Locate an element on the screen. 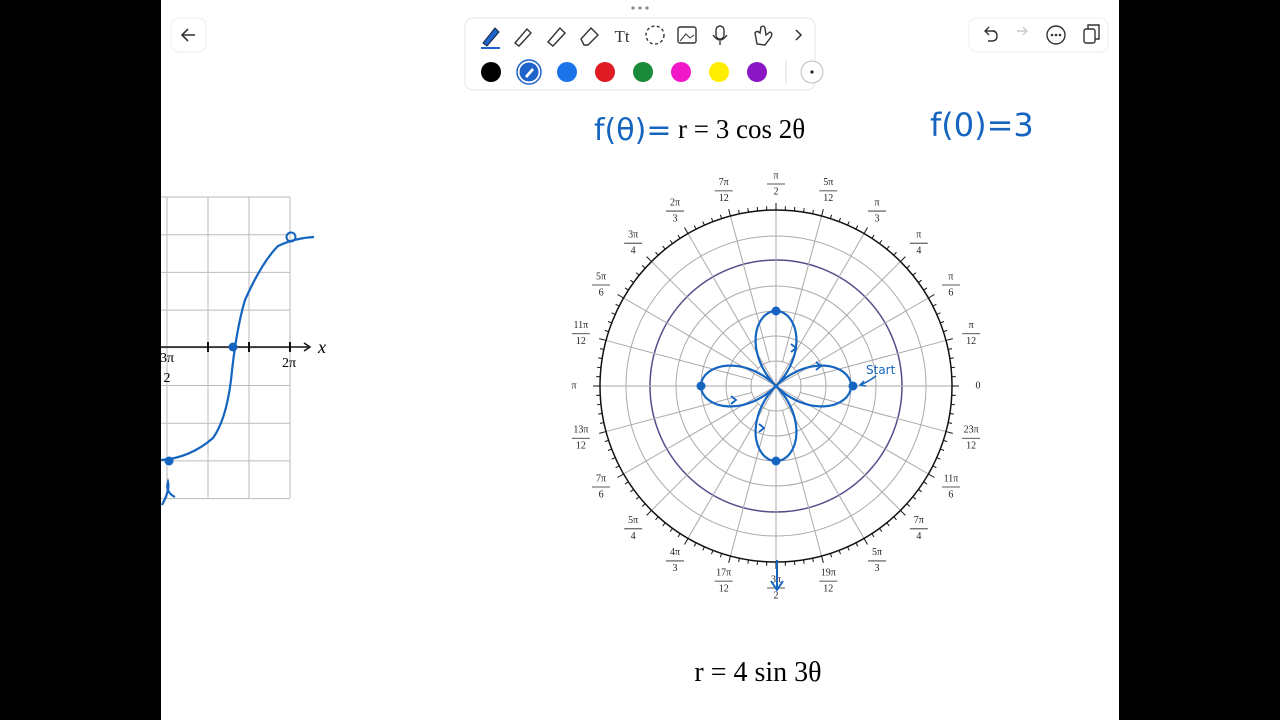 This screenshot has width=1280, height=720. undo-button is located at coordinates (991, 34).